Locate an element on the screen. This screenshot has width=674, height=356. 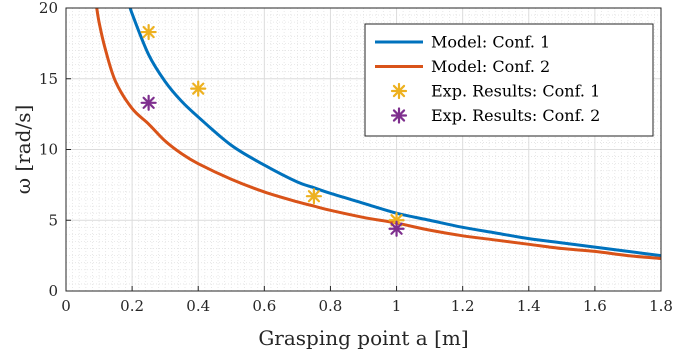
y-tick-label: 10 is located at coordinates (48, 150).